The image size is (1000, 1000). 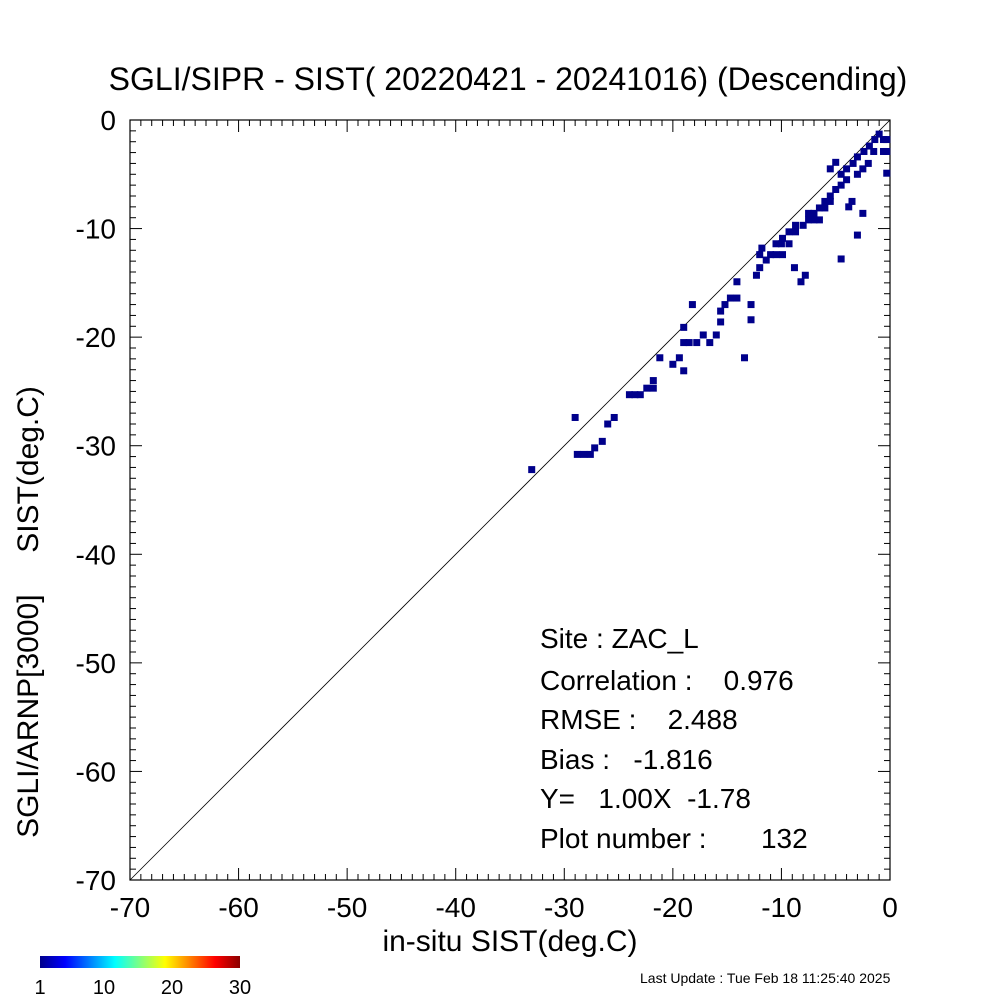 What do you see at coordinates (509, 941) in the screenshot?
I see `x-axis-label: in-situ SIST(deg.C)` at bounding box center [509, 941].